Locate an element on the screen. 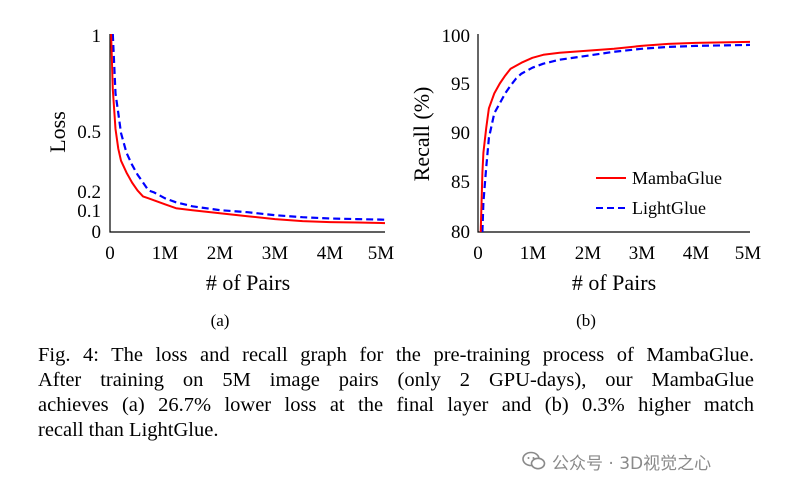 This screenshot has width=792, height=492. loss-ytick-1: 1 is located at coordinates (97, 36).